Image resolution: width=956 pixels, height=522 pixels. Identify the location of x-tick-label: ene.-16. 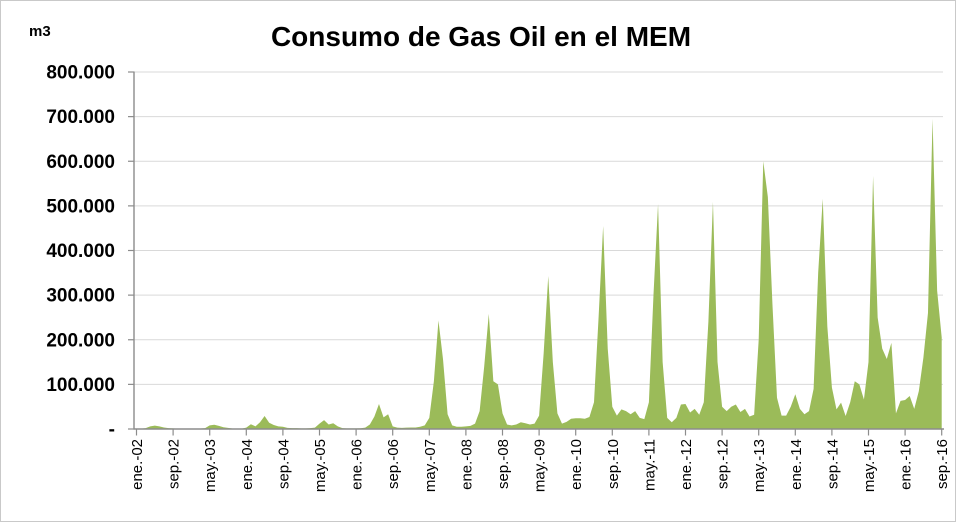
(906, 464).